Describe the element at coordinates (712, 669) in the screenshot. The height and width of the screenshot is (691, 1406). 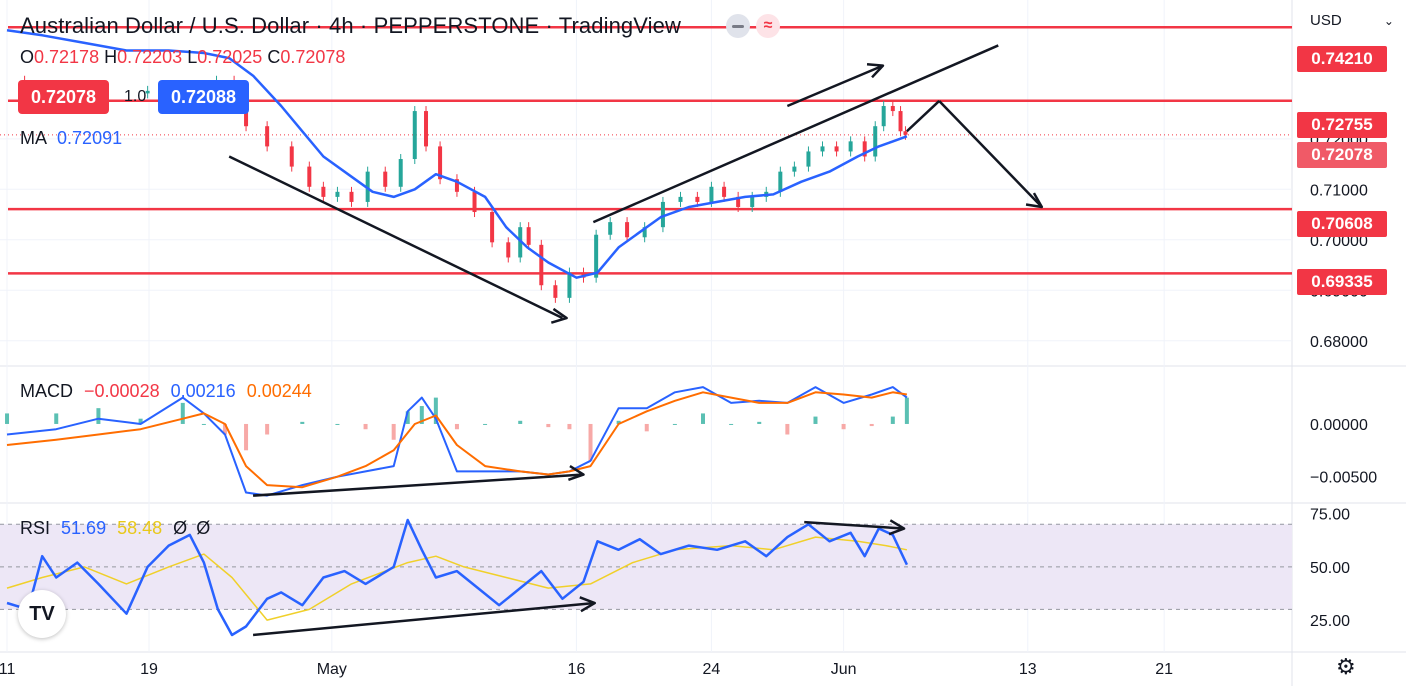
I see `x-tick-label: 24` at that location.